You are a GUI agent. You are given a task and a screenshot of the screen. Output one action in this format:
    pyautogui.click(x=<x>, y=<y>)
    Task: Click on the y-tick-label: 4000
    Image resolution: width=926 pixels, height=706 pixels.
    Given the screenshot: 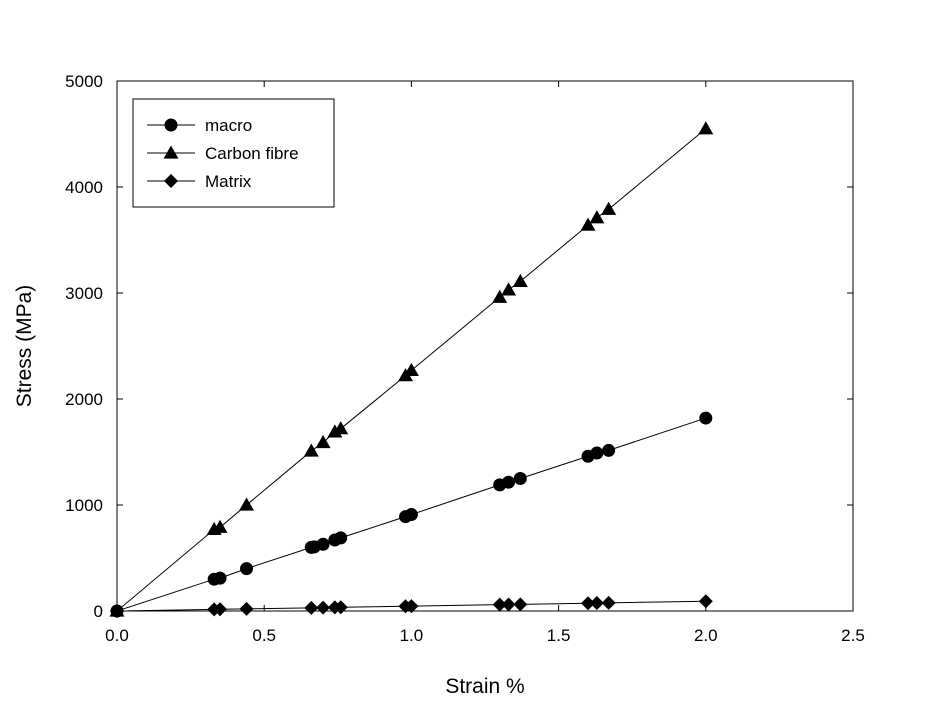 What is the action you would take?
    pyautogui.click(x=84, y=187)
    